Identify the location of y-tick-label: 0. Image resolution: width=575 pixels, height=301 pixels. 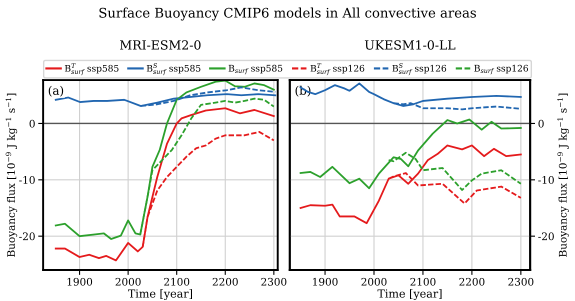
(32, 124).